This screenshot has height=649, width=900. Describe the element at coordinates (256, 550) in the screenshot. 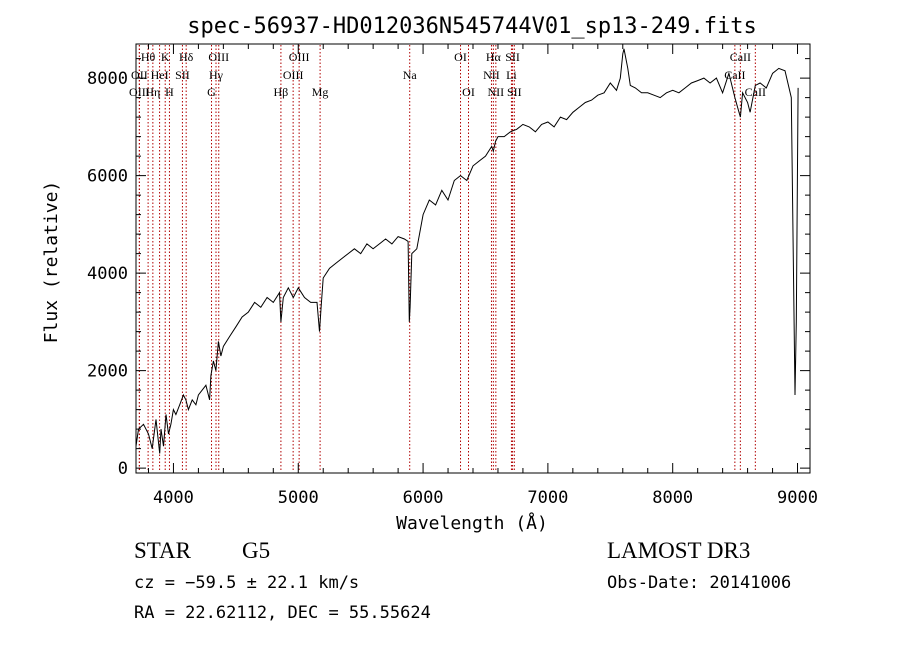

I see `object-subclass: G5` at that location.